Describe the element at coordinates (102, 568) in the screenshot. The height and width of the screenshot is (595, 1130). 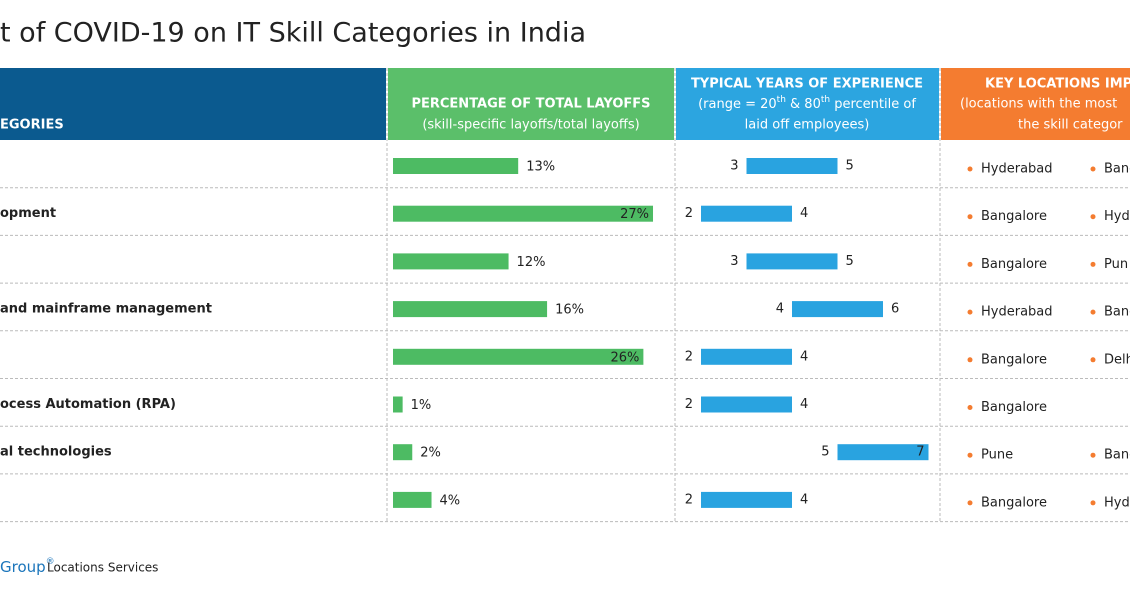
I see `footer-service: Locations Services` at that location.